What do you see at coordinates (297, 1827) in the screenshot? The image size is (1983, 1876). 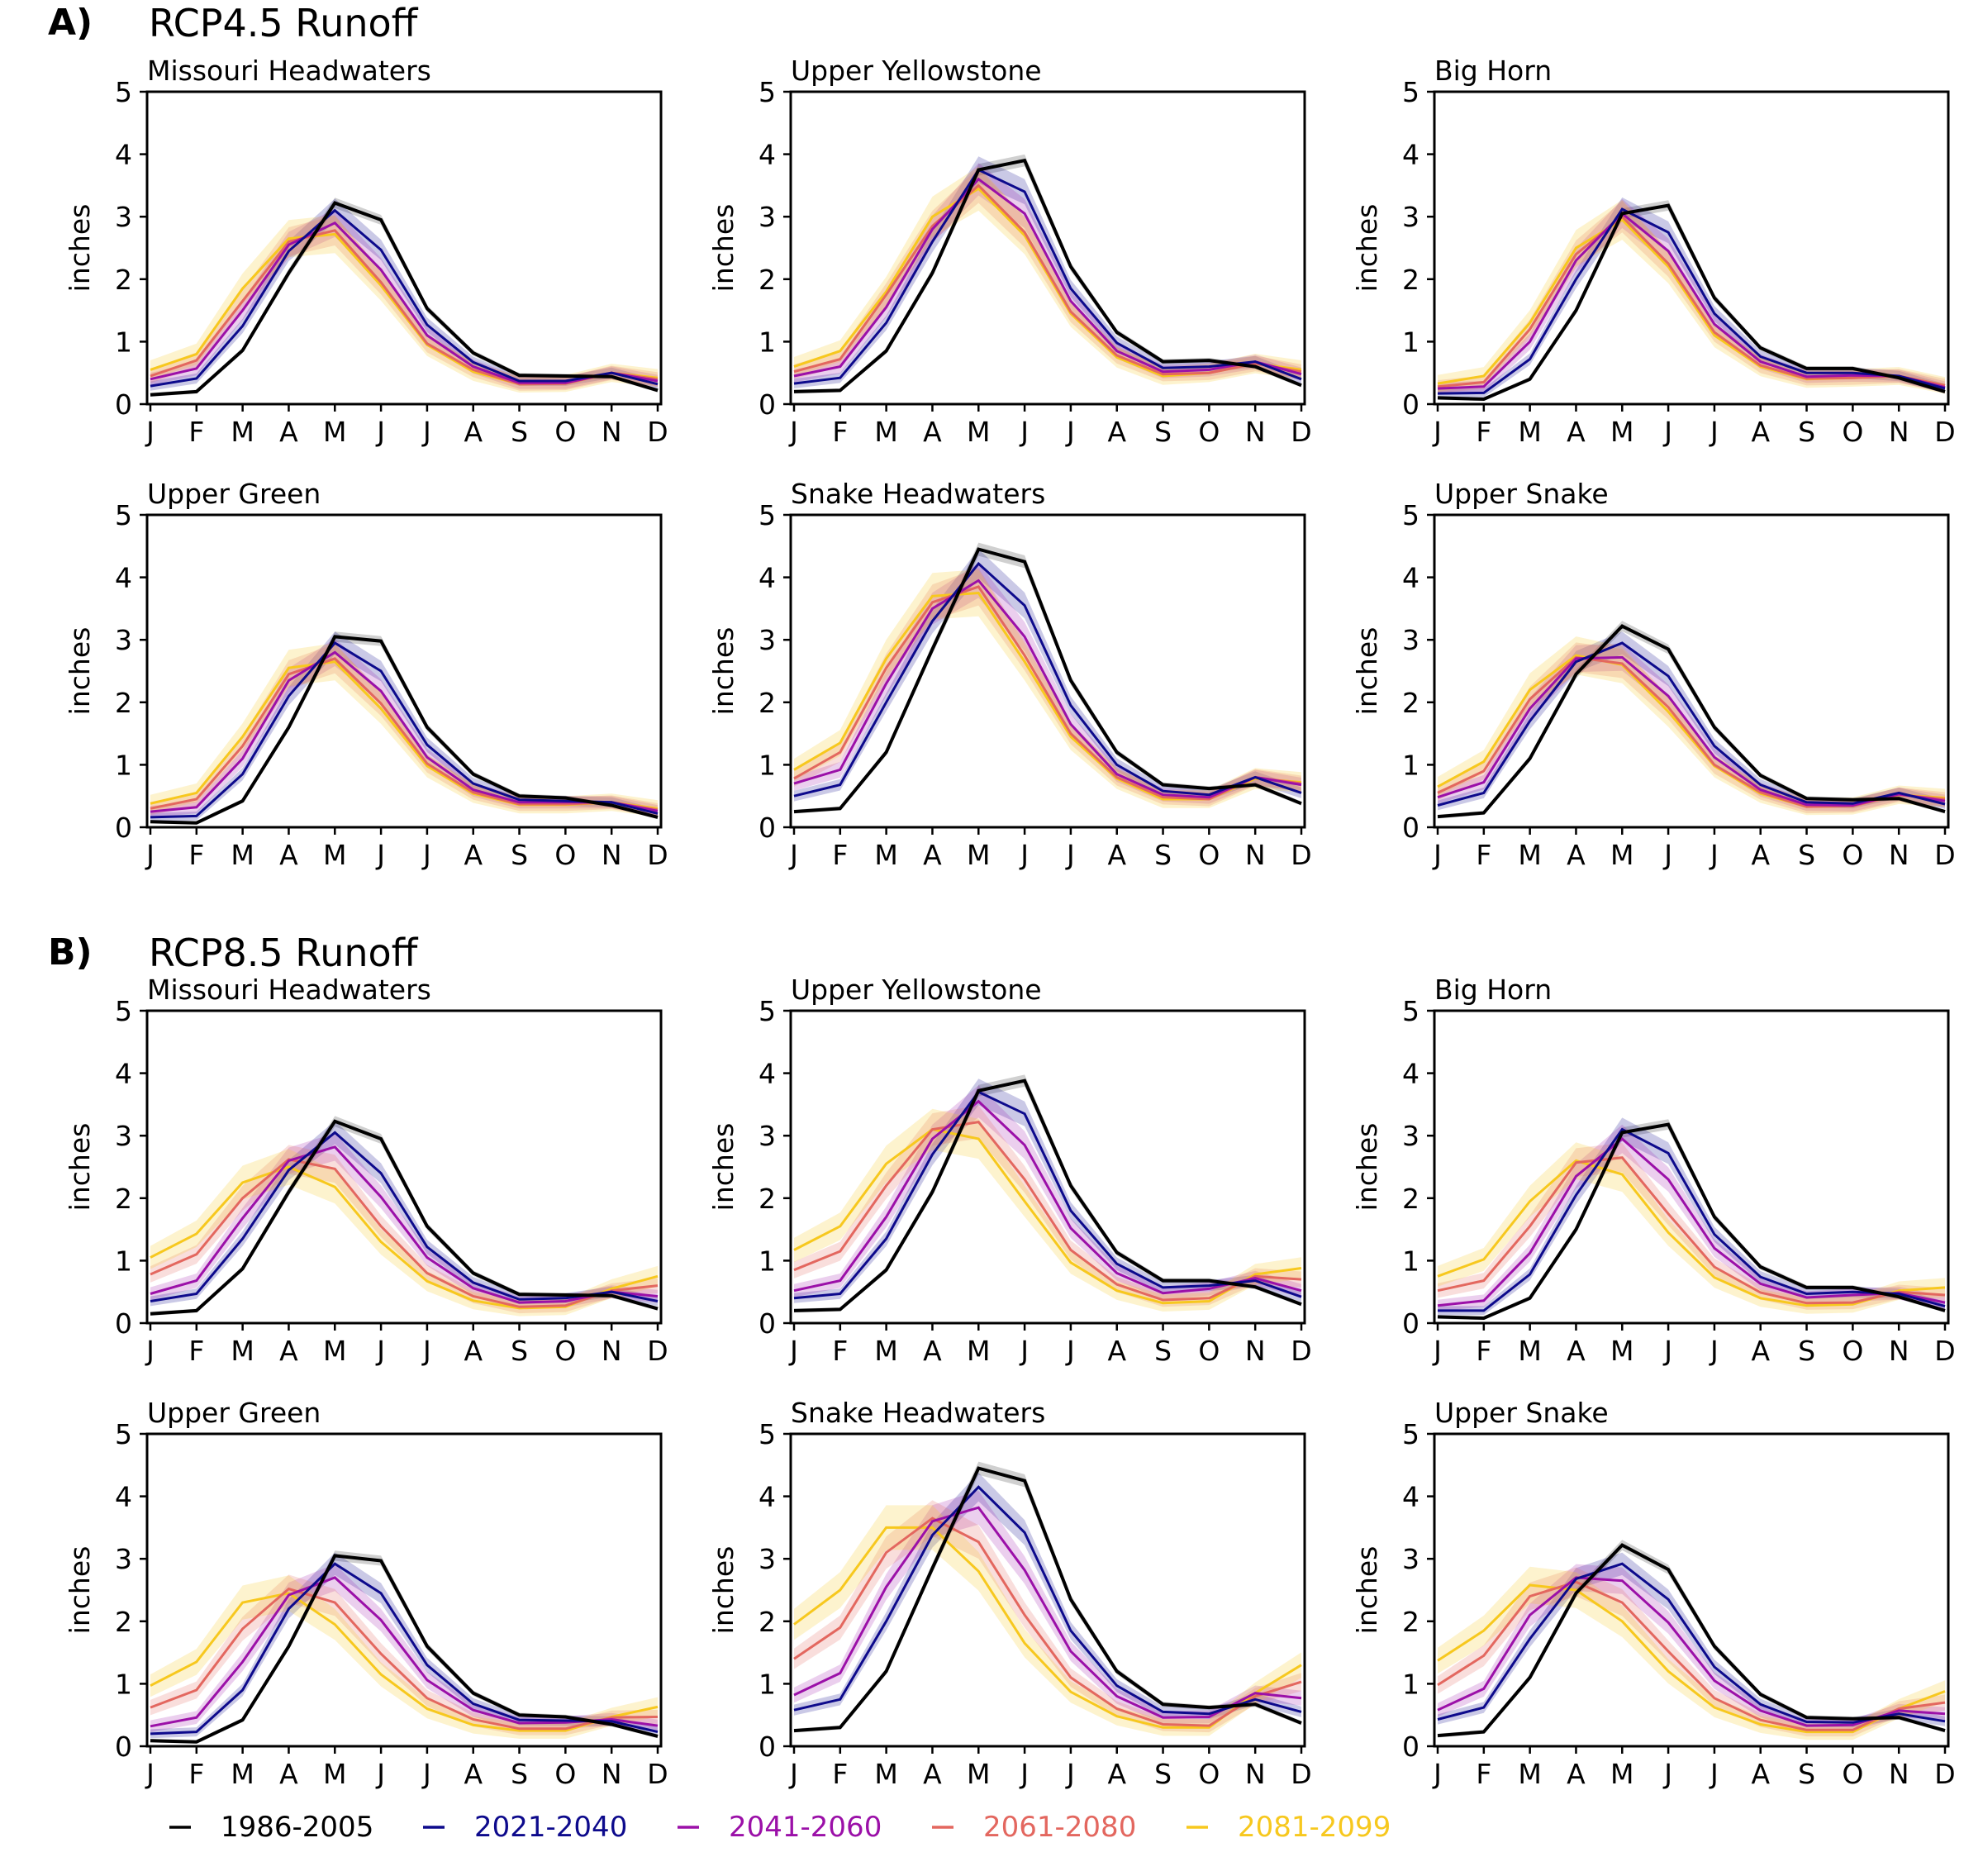 I see `legend-label: 1986-2005` at bounding box center [297, 1827].